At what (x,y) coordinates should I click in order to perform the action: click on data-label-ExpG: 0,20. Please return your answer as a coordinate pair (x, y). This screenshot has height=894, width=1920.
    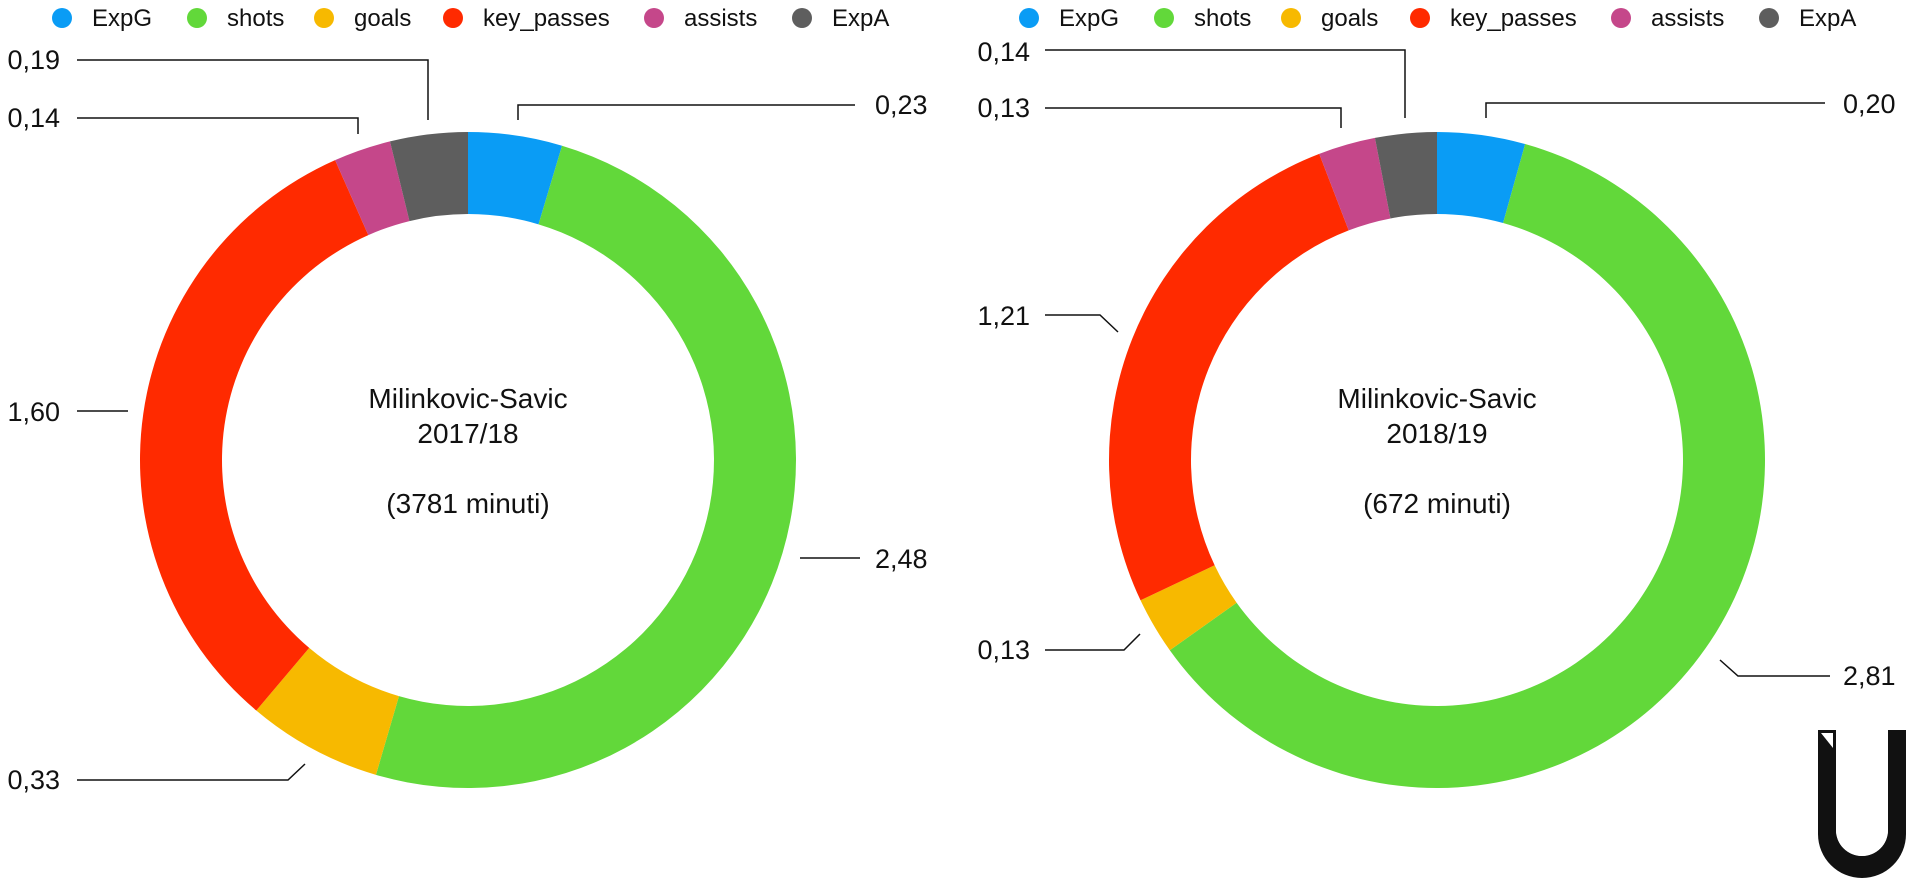
    Looking at the image, I should click on (1869, 104).